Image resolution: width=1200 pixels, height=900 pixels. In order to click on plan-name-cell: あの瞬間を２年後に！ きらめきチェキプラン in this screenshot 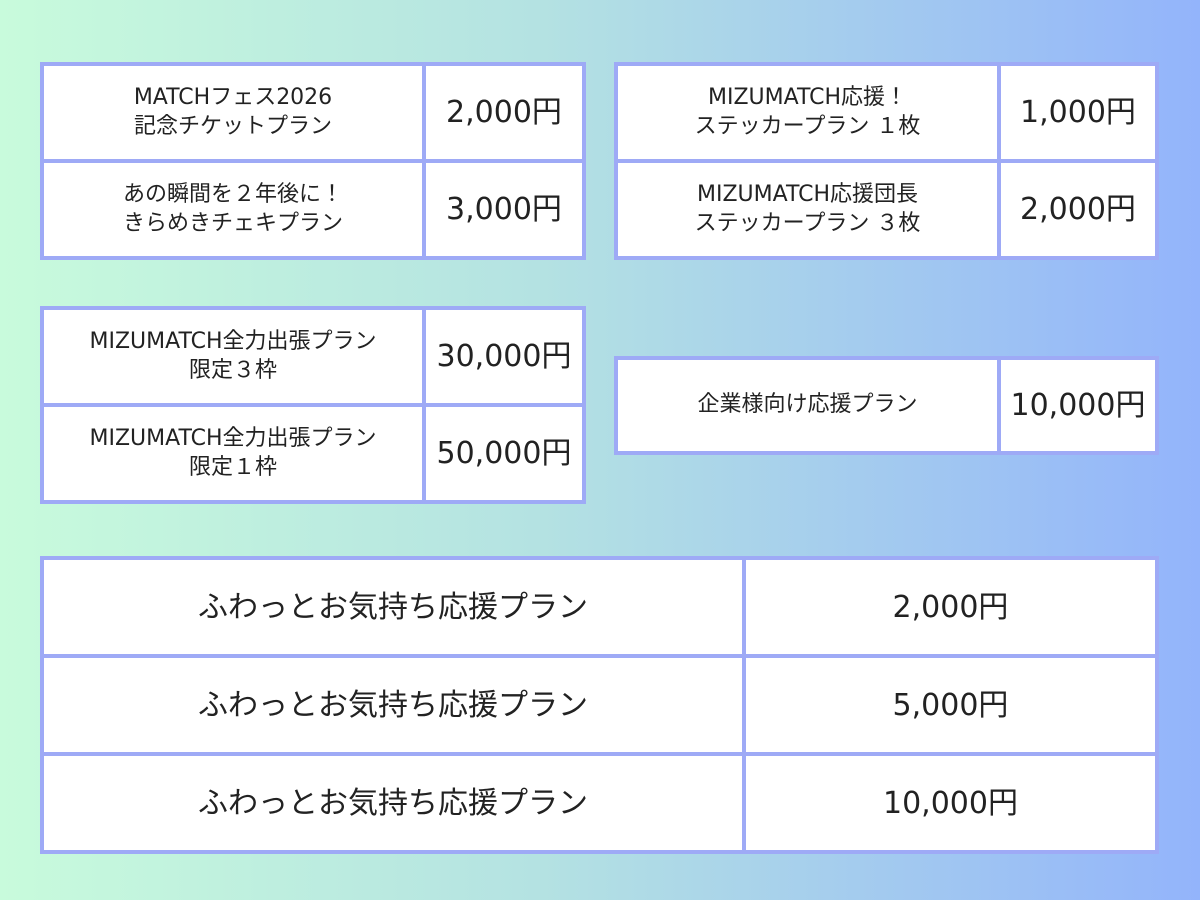, I will do `click(233, 209)`.